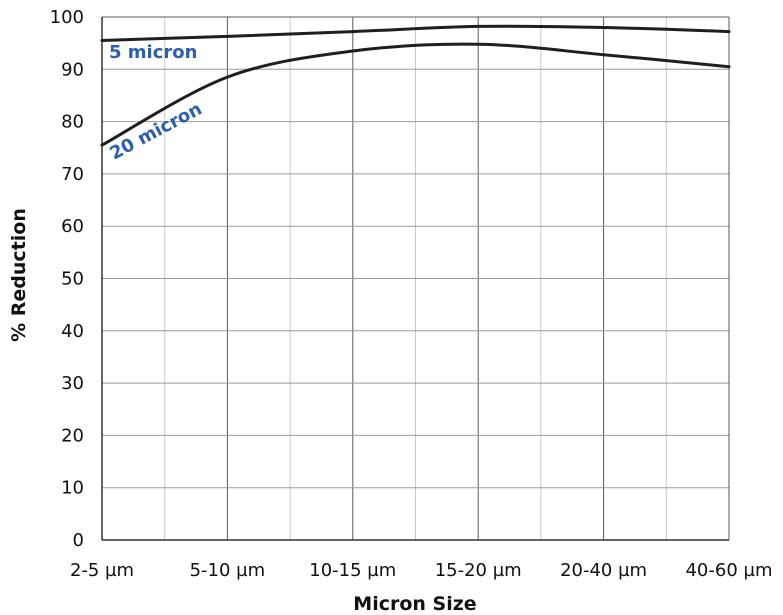 Image resolution: width=783 pixels, height=615 pixels. What do you see at coordinates (72, 122) in the screenshot?
I see `y-tick-label: 80` at bounding box center [72, 122].